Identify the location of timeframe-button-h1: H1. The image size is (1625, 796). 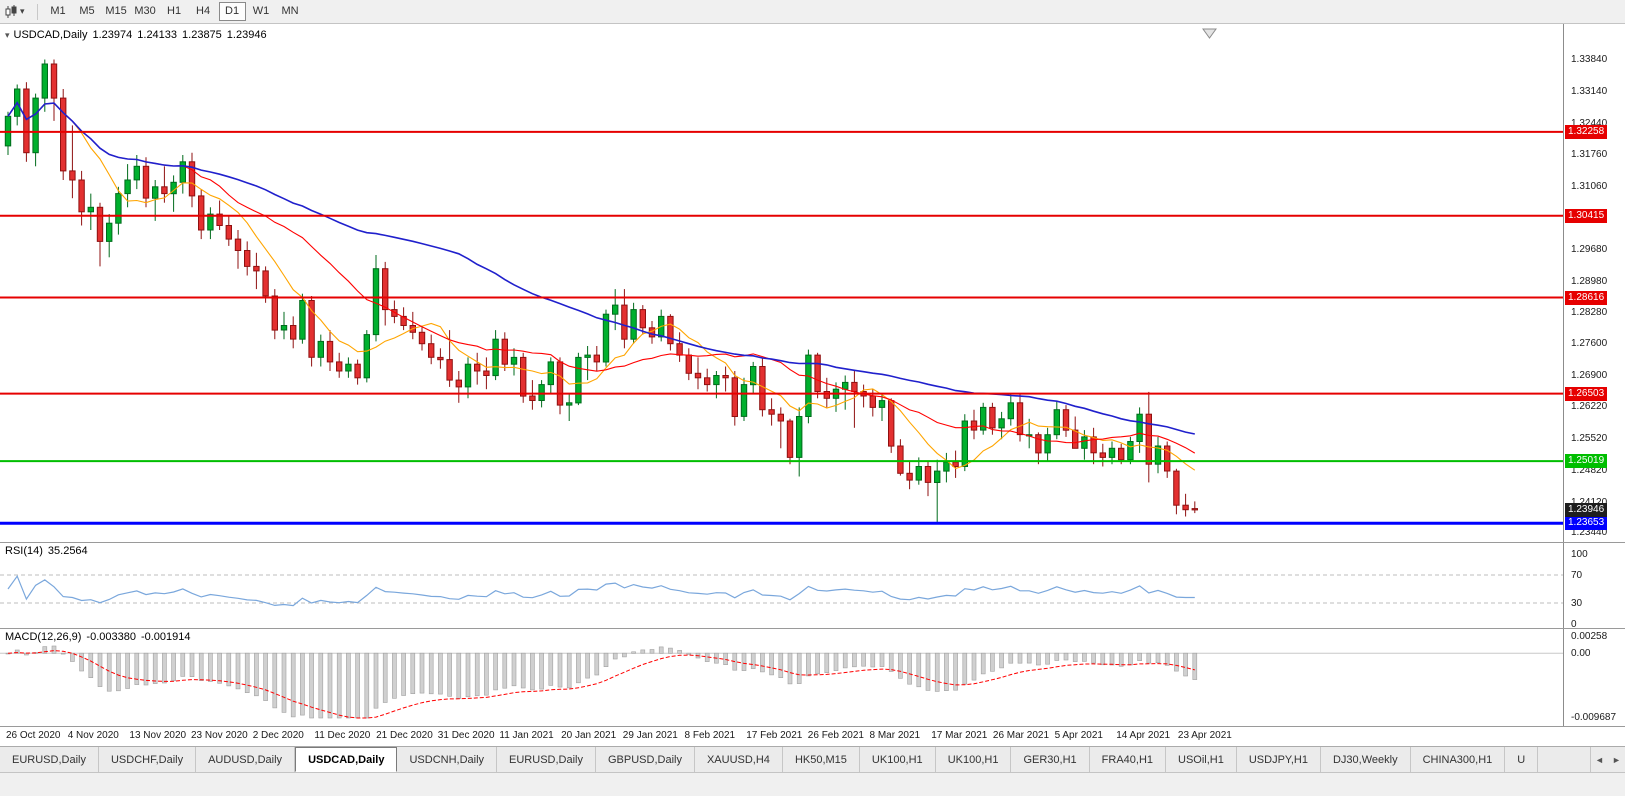
(174, 11).